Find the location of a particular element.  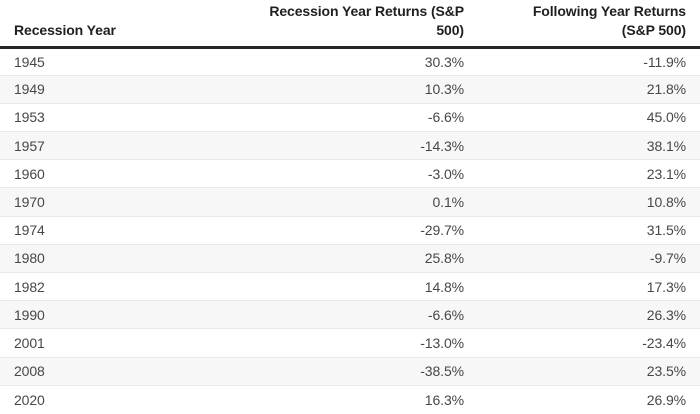

table-row: 1957 -14.3% 38.1% is located at coordinates (350, 145).